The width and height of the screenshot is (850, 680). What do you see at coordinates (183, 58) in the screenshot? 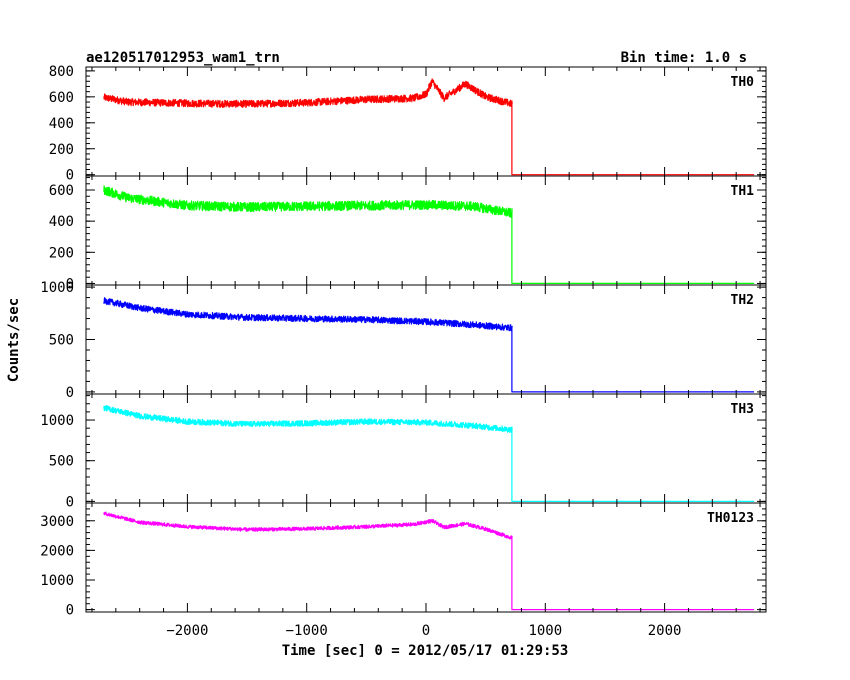
I see `chart-title: ae120517012953_wam1_trn` at bounding box center [183, 58].